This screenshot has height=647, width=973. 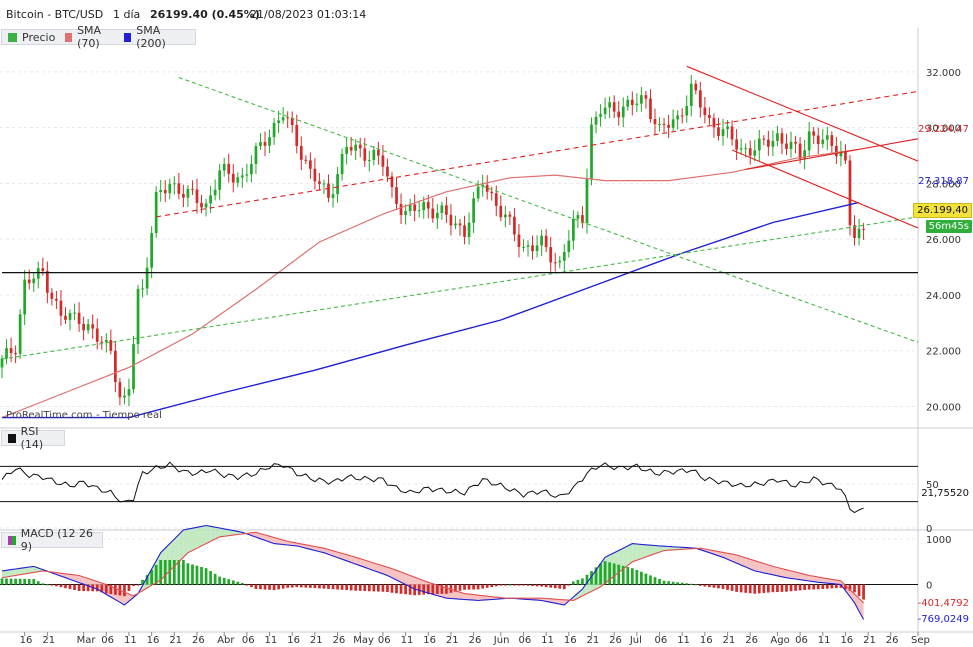 I want to click on price-legend: Precio SMA (70) SMA (200), so click(x=98, y=37).